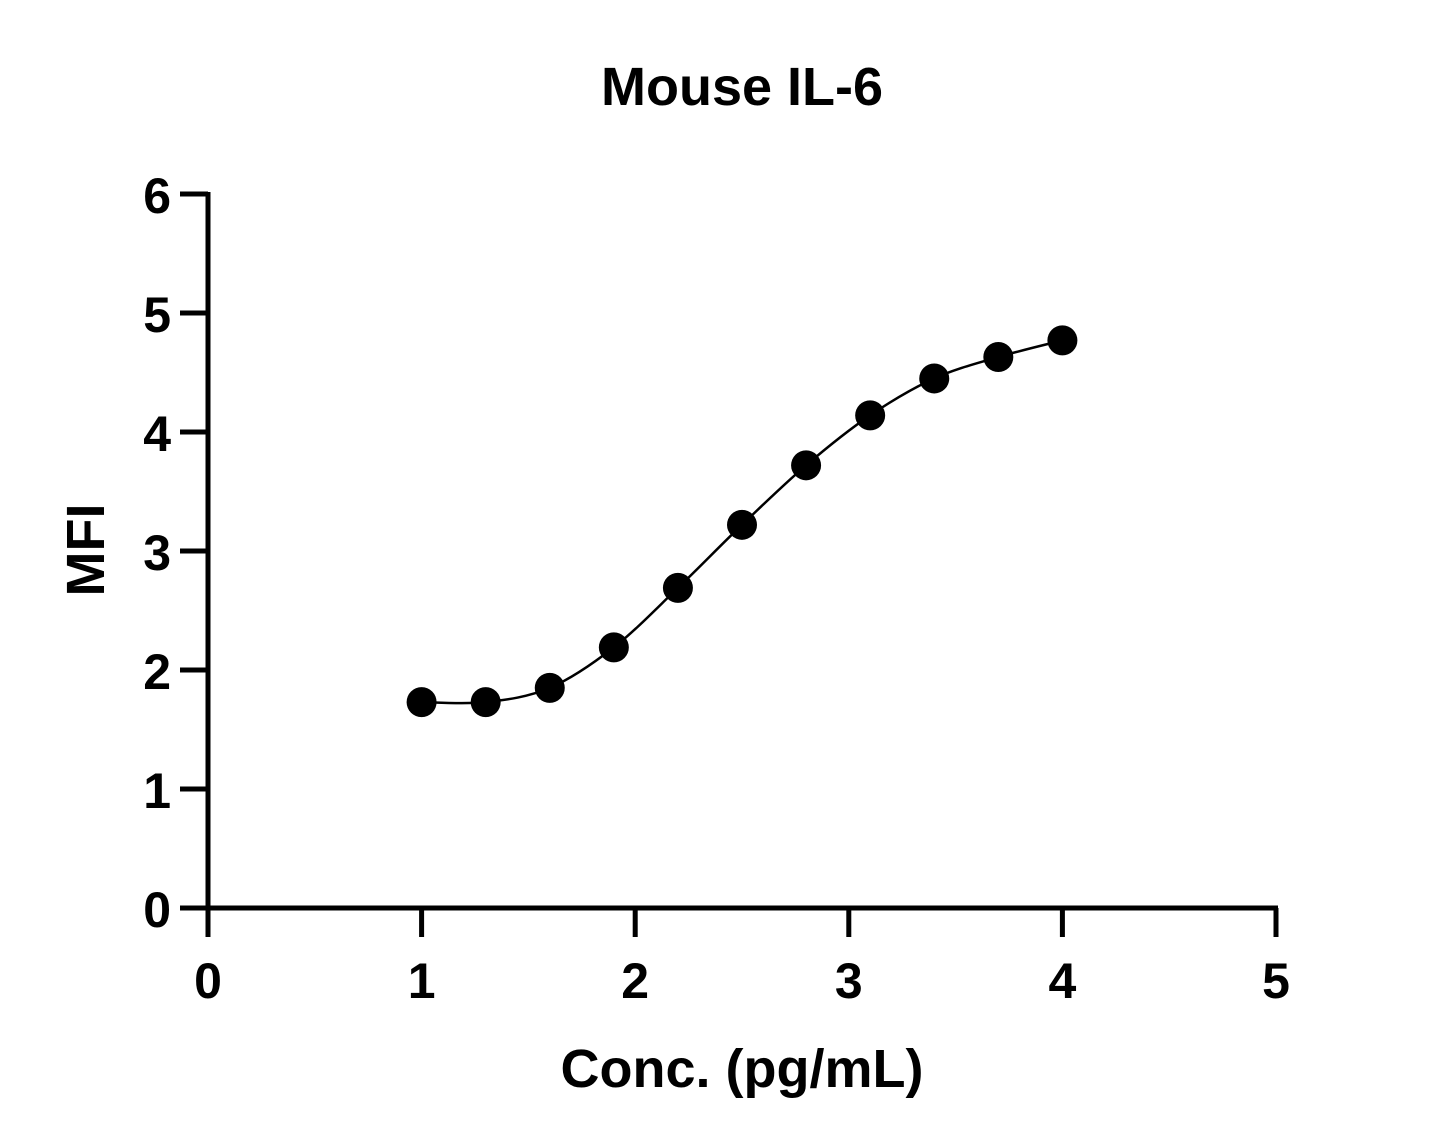 This screenshot has width=1445, height=1147. What do you see at coordinates (208, 981) in the screenshot?
I see `x-tick-label: 0` at bounding box center [208, 981].